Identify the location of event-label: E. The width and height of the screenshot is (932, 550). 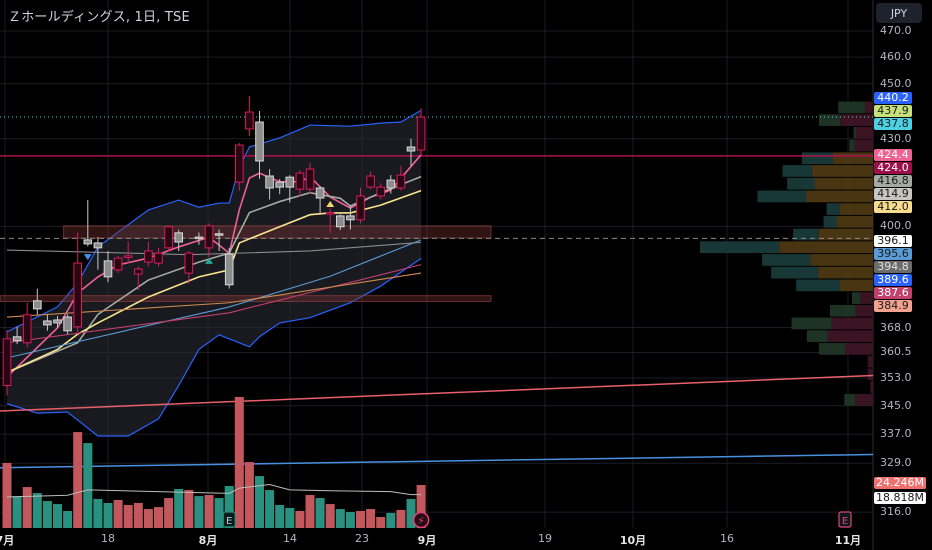
(845, 521).